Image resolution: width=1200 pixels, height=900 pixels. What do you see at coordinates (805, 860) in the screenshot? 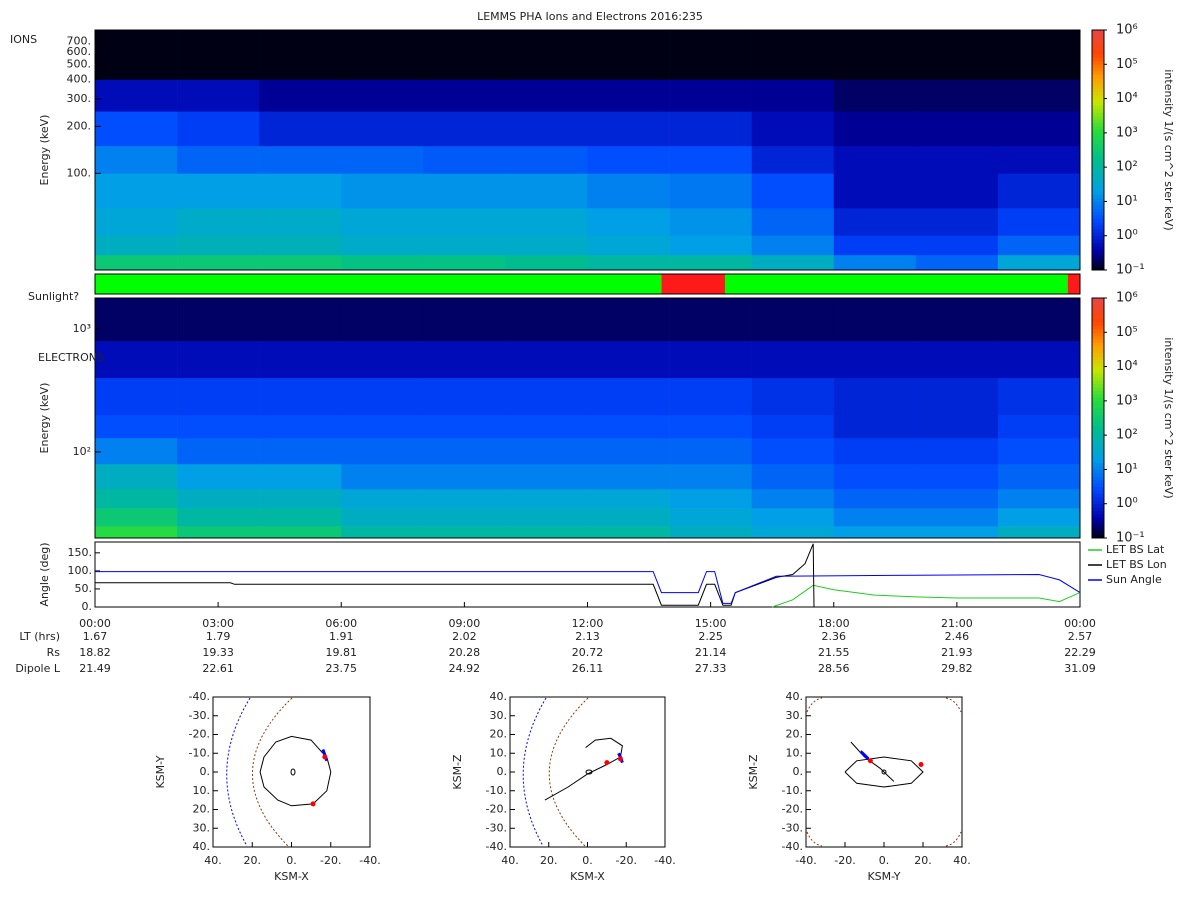
I see `x-tick-label: -40.` at bounding box center [805, 860].